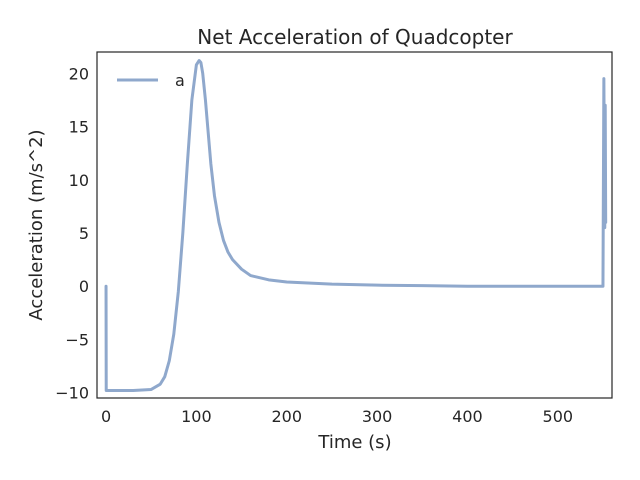  Describe the element at coordinates (196, 416) in the screenshot. I see `x-tick-label: 100` at that location.